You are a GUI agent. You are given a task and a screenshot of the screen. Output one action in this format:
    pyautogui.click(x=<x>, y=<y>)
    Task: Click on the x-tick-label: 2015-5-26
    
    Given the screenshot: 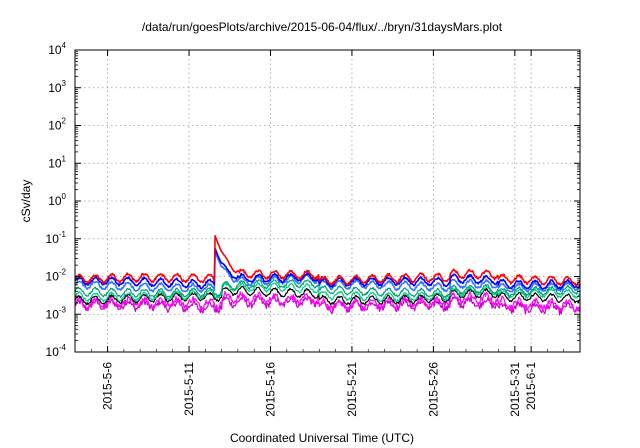 What is the action you would take?
    pyautogui.click(x=433, y=389)
    